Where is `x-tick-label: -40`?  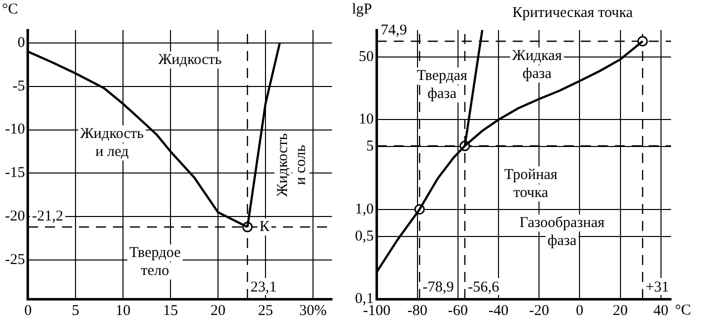
x-tick-label: -40 is located at coordinates (498, 310).